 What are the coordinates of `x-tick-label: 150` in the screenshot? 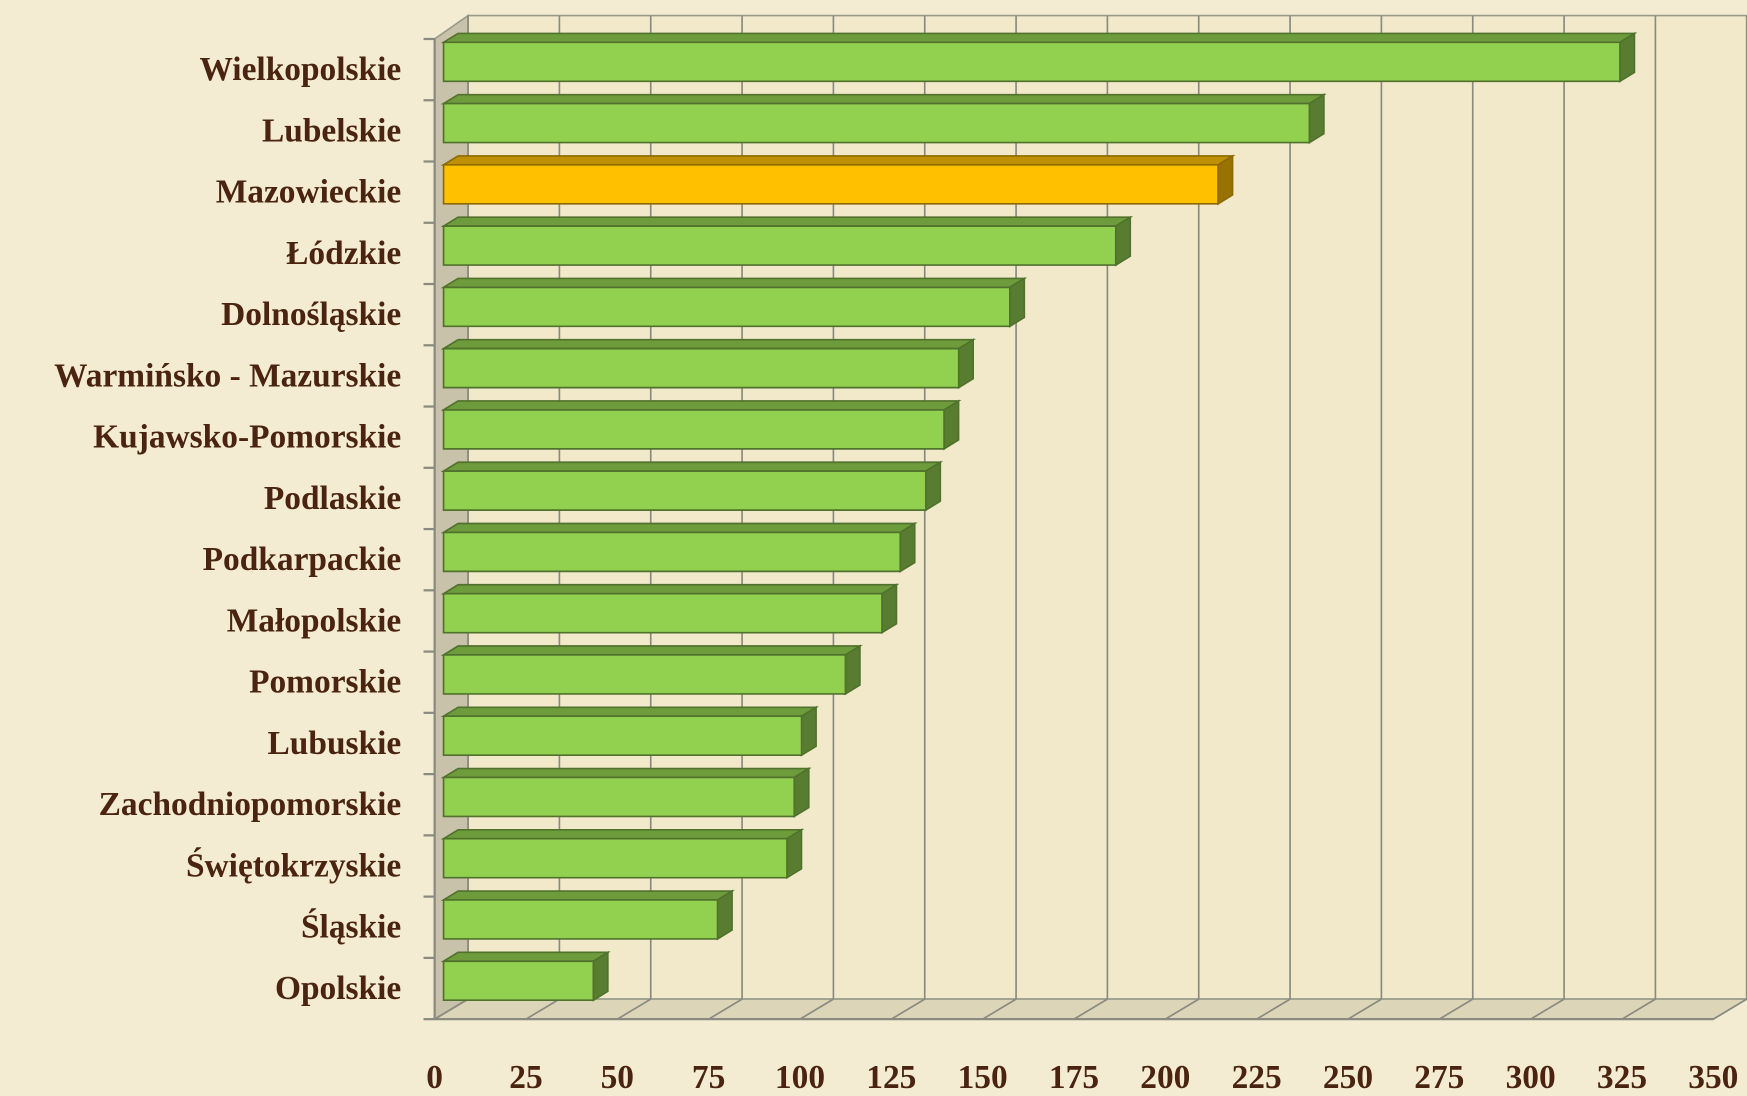 It's located at (983, 1077).